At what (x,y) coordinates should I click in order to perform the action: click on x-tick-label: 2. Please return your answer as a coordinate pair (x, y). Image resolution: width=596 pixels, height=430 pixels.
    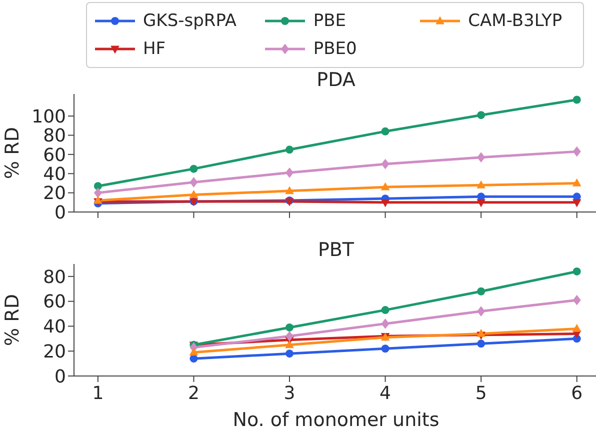
    Looking at the image, I should click on (194, 393).